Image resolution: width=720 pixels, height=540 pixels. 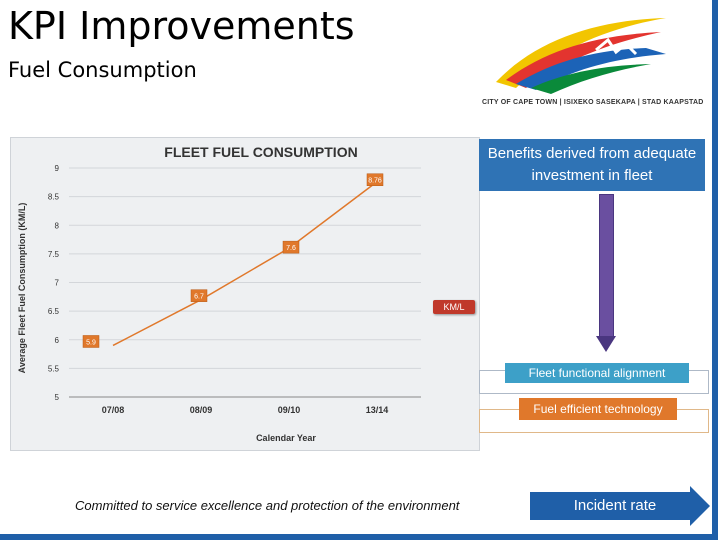 What do you see at coordinates (201, 410) in the screenshot?
I see `x-tick-label: 08/09` at bounding box center [201, 410].